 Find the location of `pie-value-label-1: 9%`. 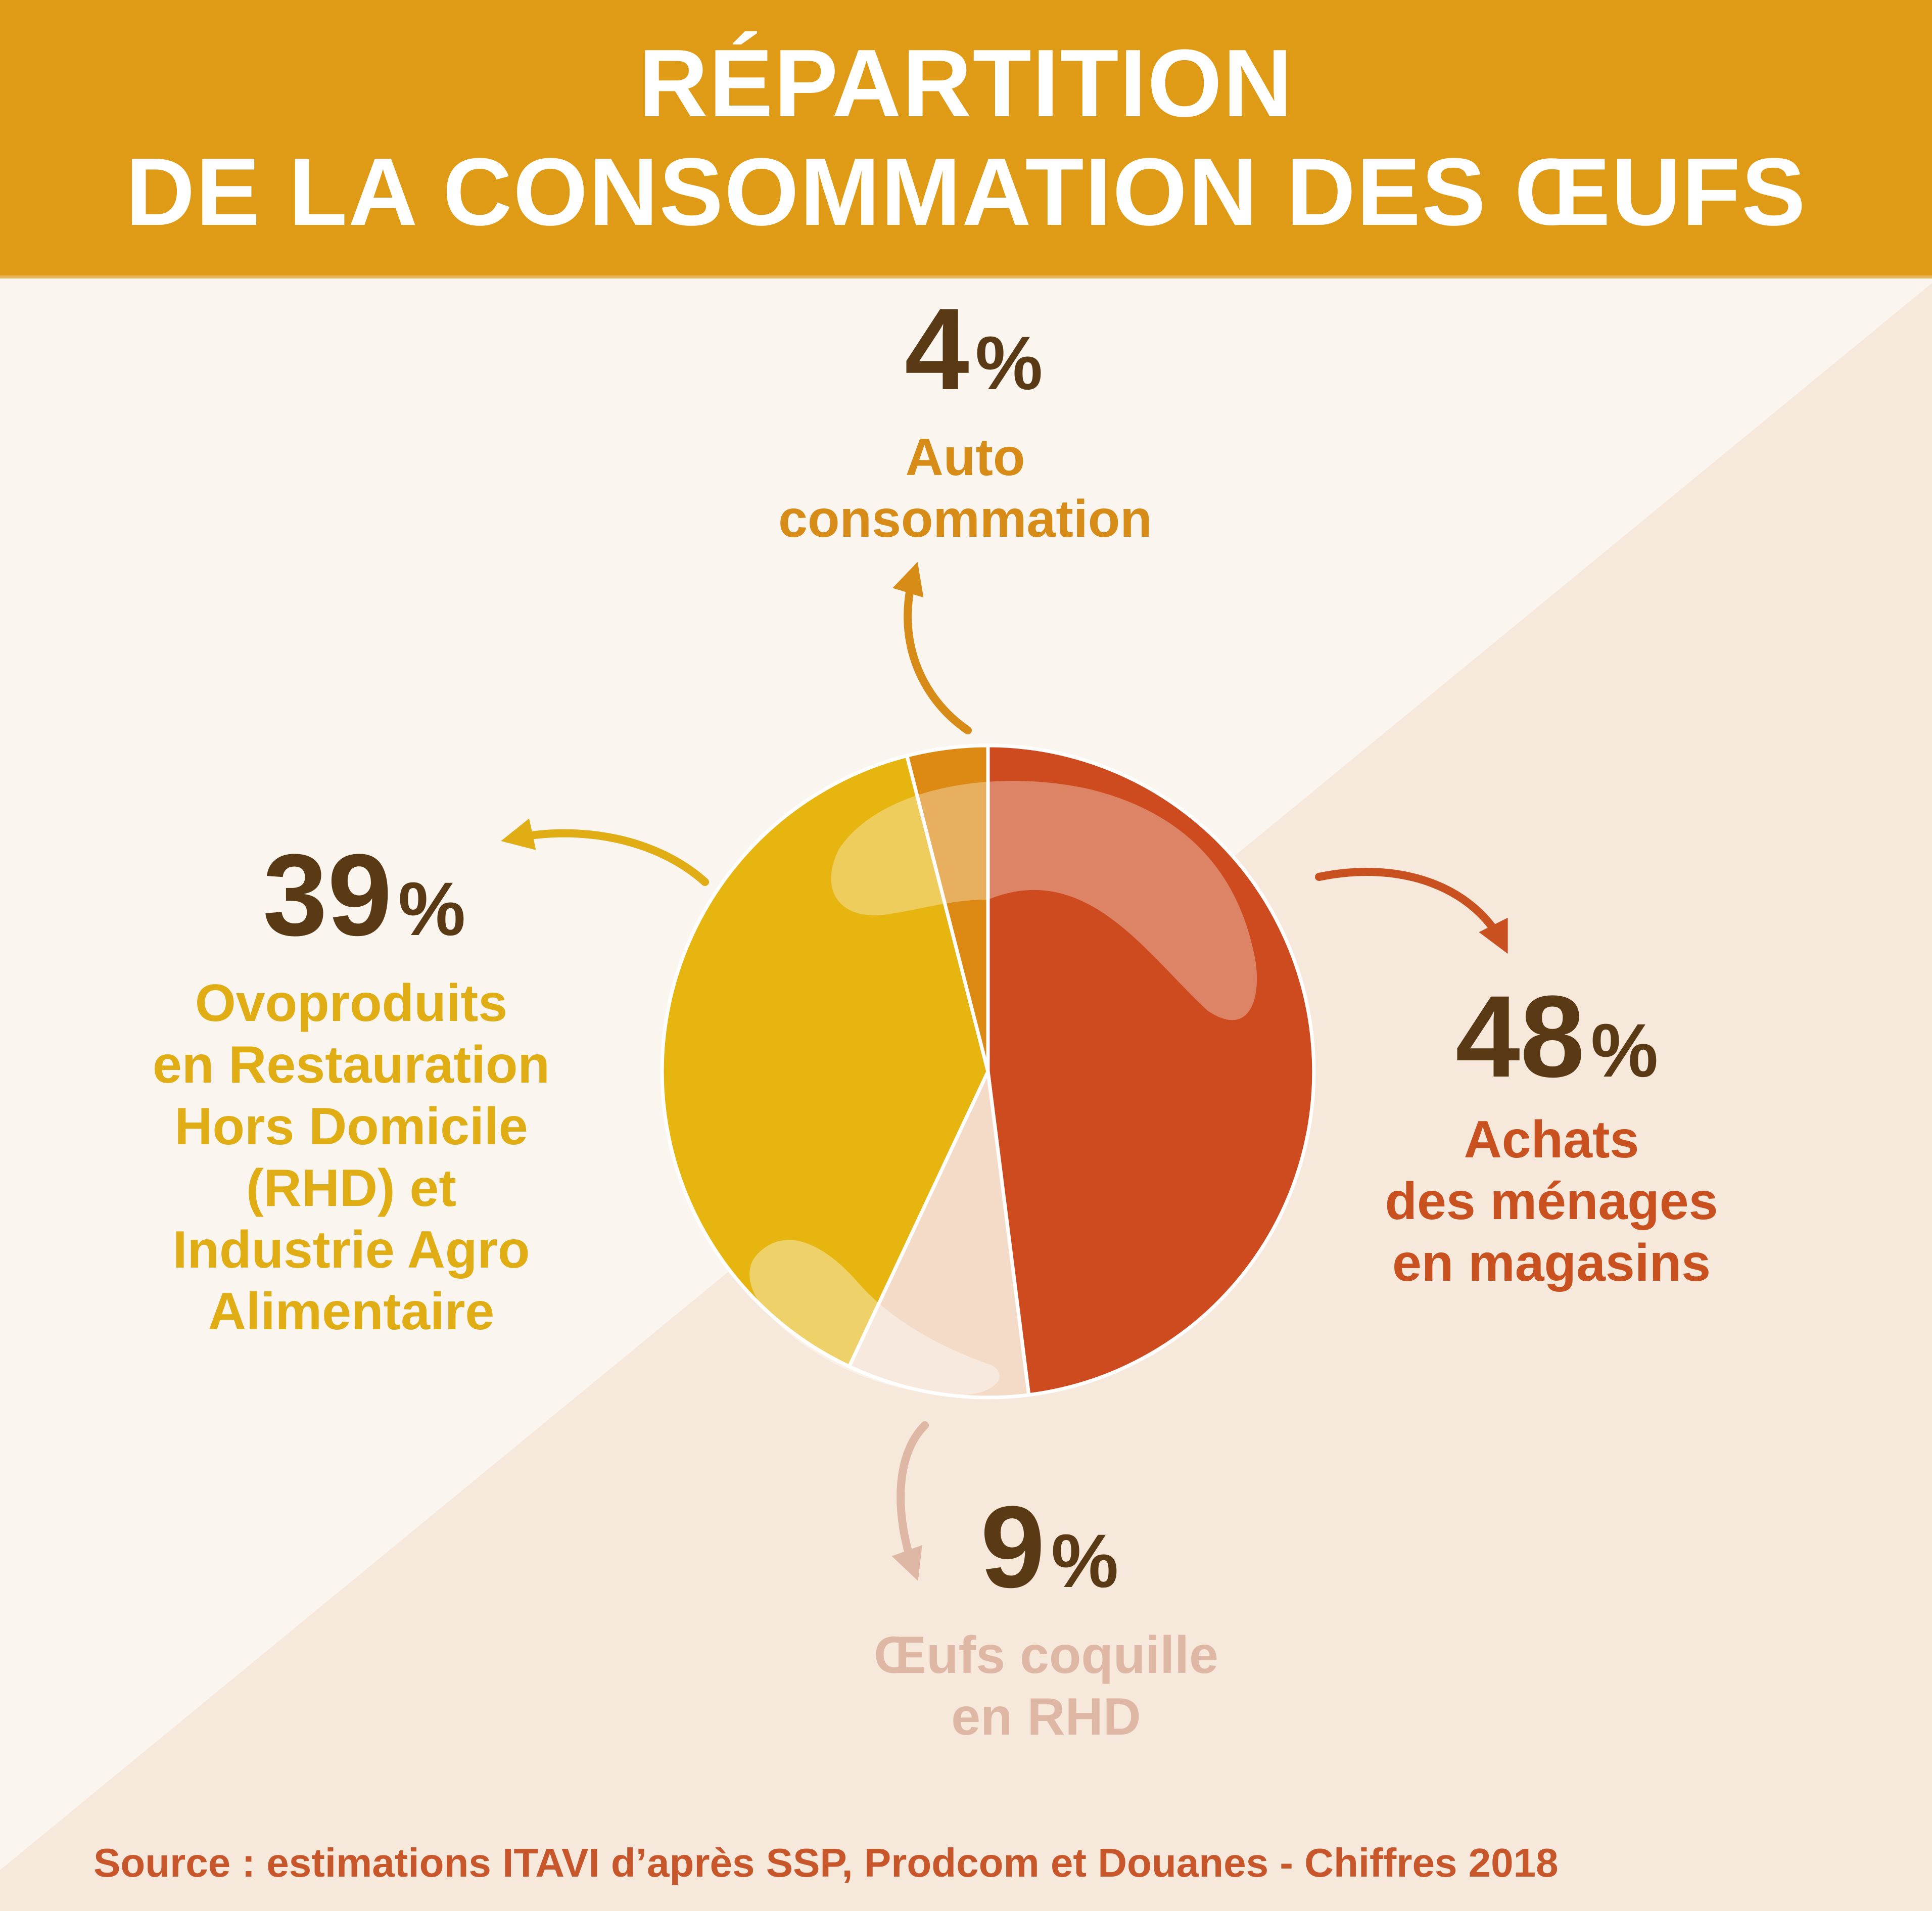

pie-value-label-1: 9% is located at coordinates (1049, 1547).